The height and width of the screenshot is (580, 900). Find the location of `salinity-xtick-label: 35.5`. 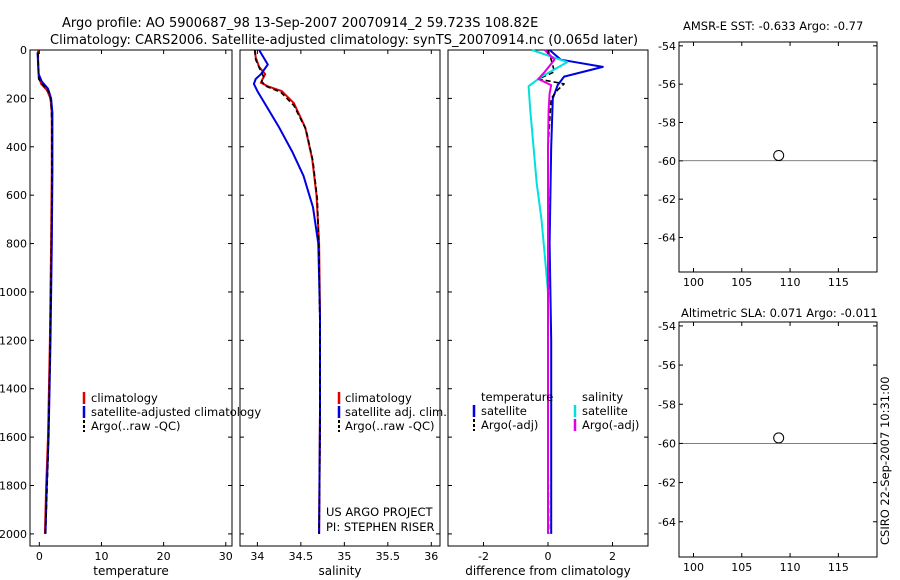

salinity-xtick-label: 35.5 is located at coordinates (388, 556).